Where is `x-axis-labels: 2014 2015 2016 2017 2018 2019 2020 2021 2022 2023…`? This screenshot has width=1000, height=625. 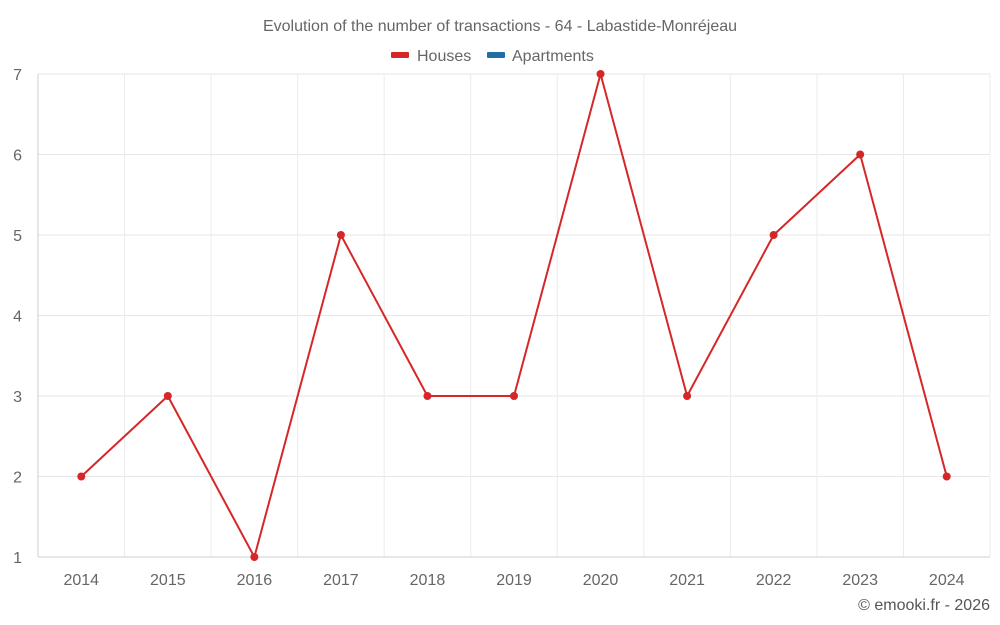 x-axis-labels: 2014 2015 2016 2017 2018 2019 2020 2021 2022 2023… is located at coordinates (513, 580).